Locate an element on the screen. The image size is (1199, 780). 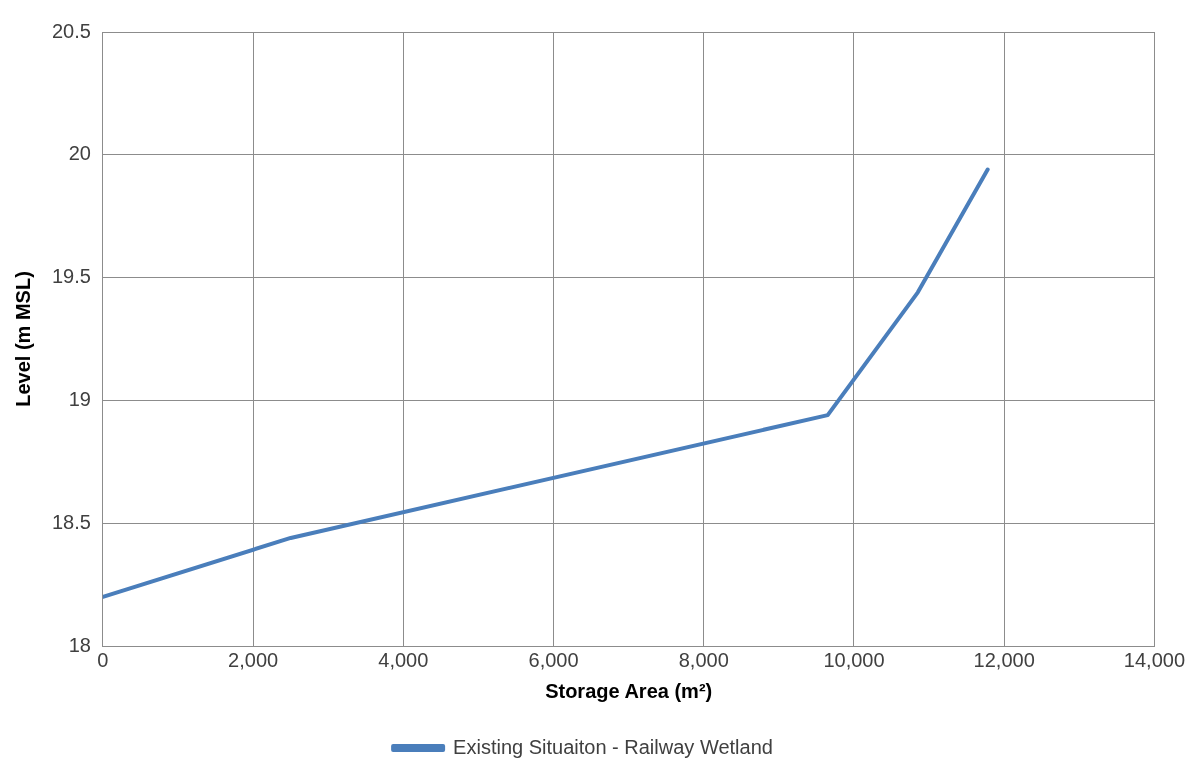
x-tick-label: 14,000 is located at coordinates (1154, 659).